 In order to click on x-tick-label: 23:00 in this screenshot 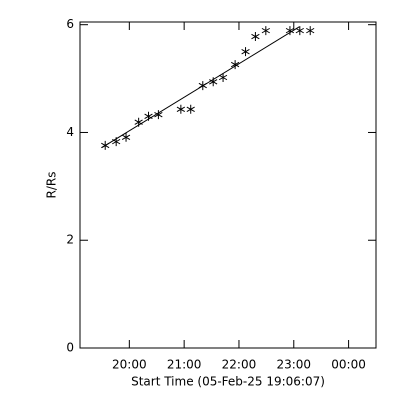, I will do `click(293, 365)`.